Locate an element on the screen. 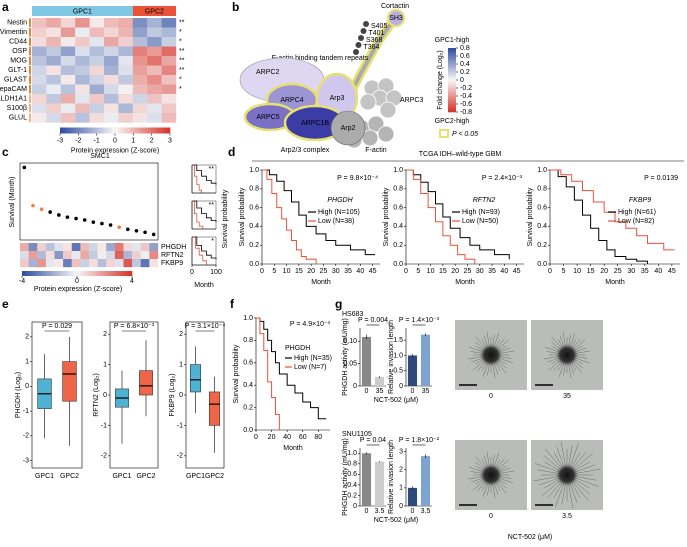 The image size is (687, 547). spheroid is located at coordinates (491, 355).